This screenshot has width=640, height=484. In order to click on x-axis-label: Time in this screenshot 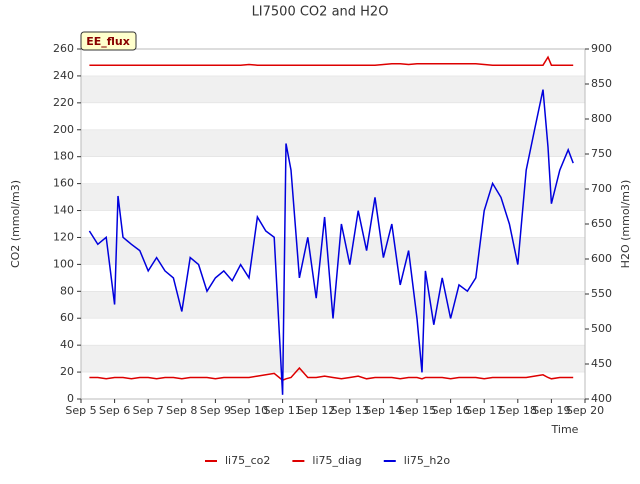, I will do `click(565, 429)`.